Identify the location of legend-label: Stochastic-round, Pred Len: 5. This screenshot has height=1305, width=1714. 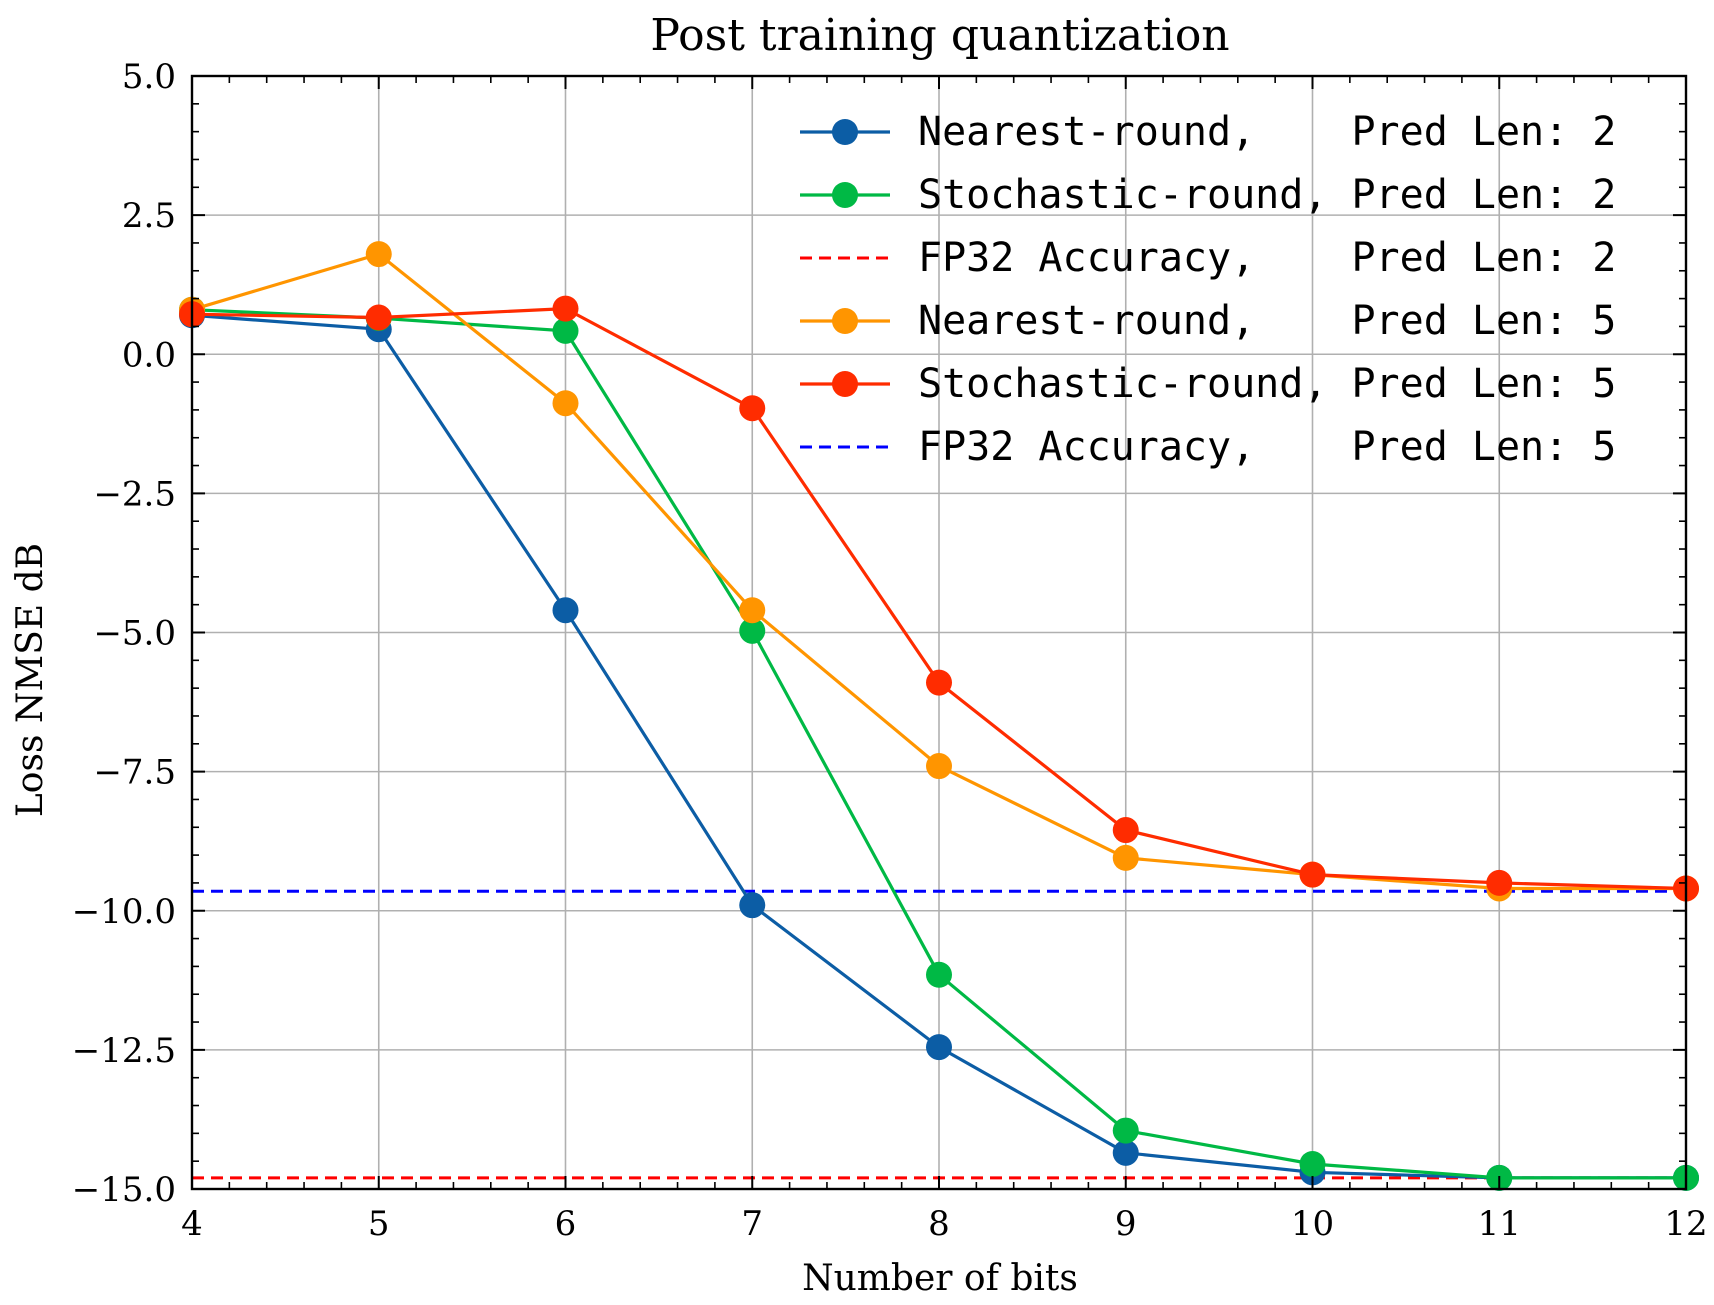
(1267, 384).